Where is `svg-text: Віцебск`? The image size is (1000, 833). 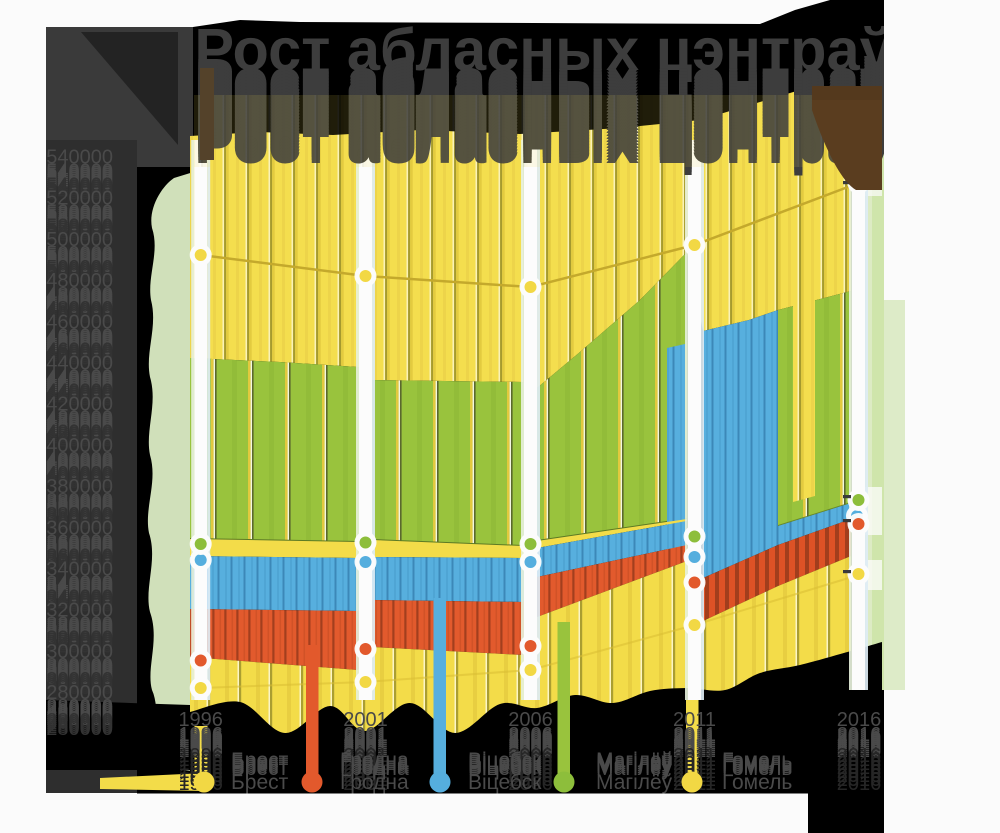
svg-text: Віцебск is located at coordinates (505, 782).